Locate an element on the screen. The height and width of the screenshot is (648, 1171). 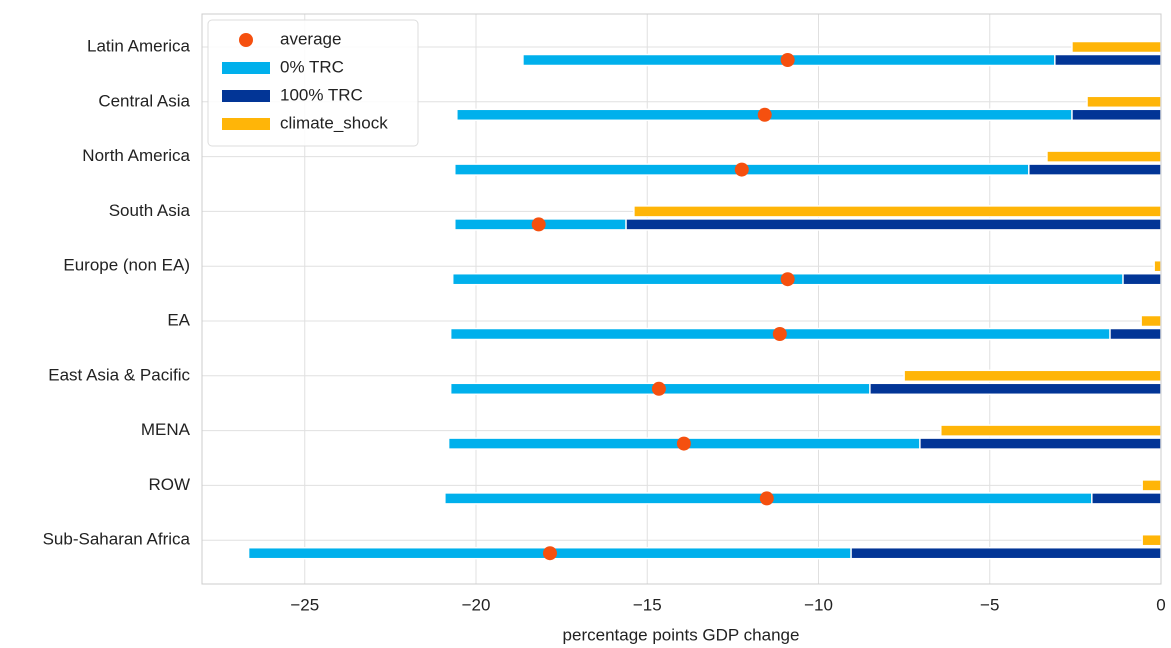
x-tick-label: −20 is located at coordinates (476, 604).